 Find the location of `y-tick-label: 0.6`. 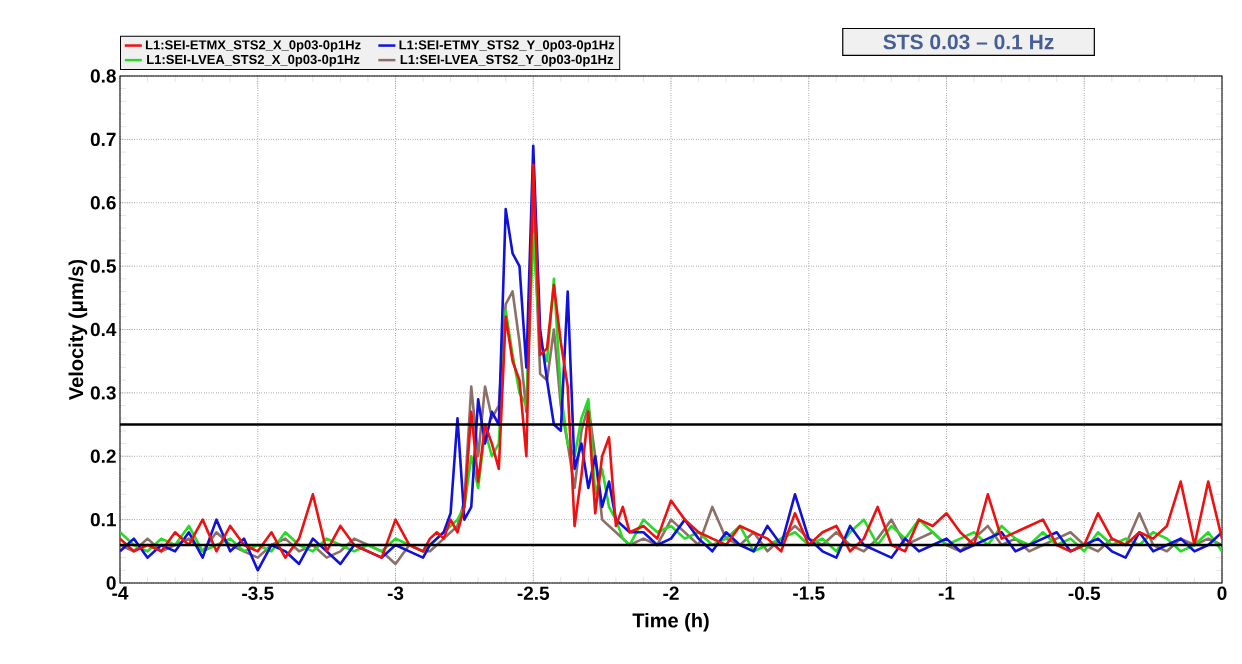

y-tick-label: 0.6 is located at coordinates (103, 203).